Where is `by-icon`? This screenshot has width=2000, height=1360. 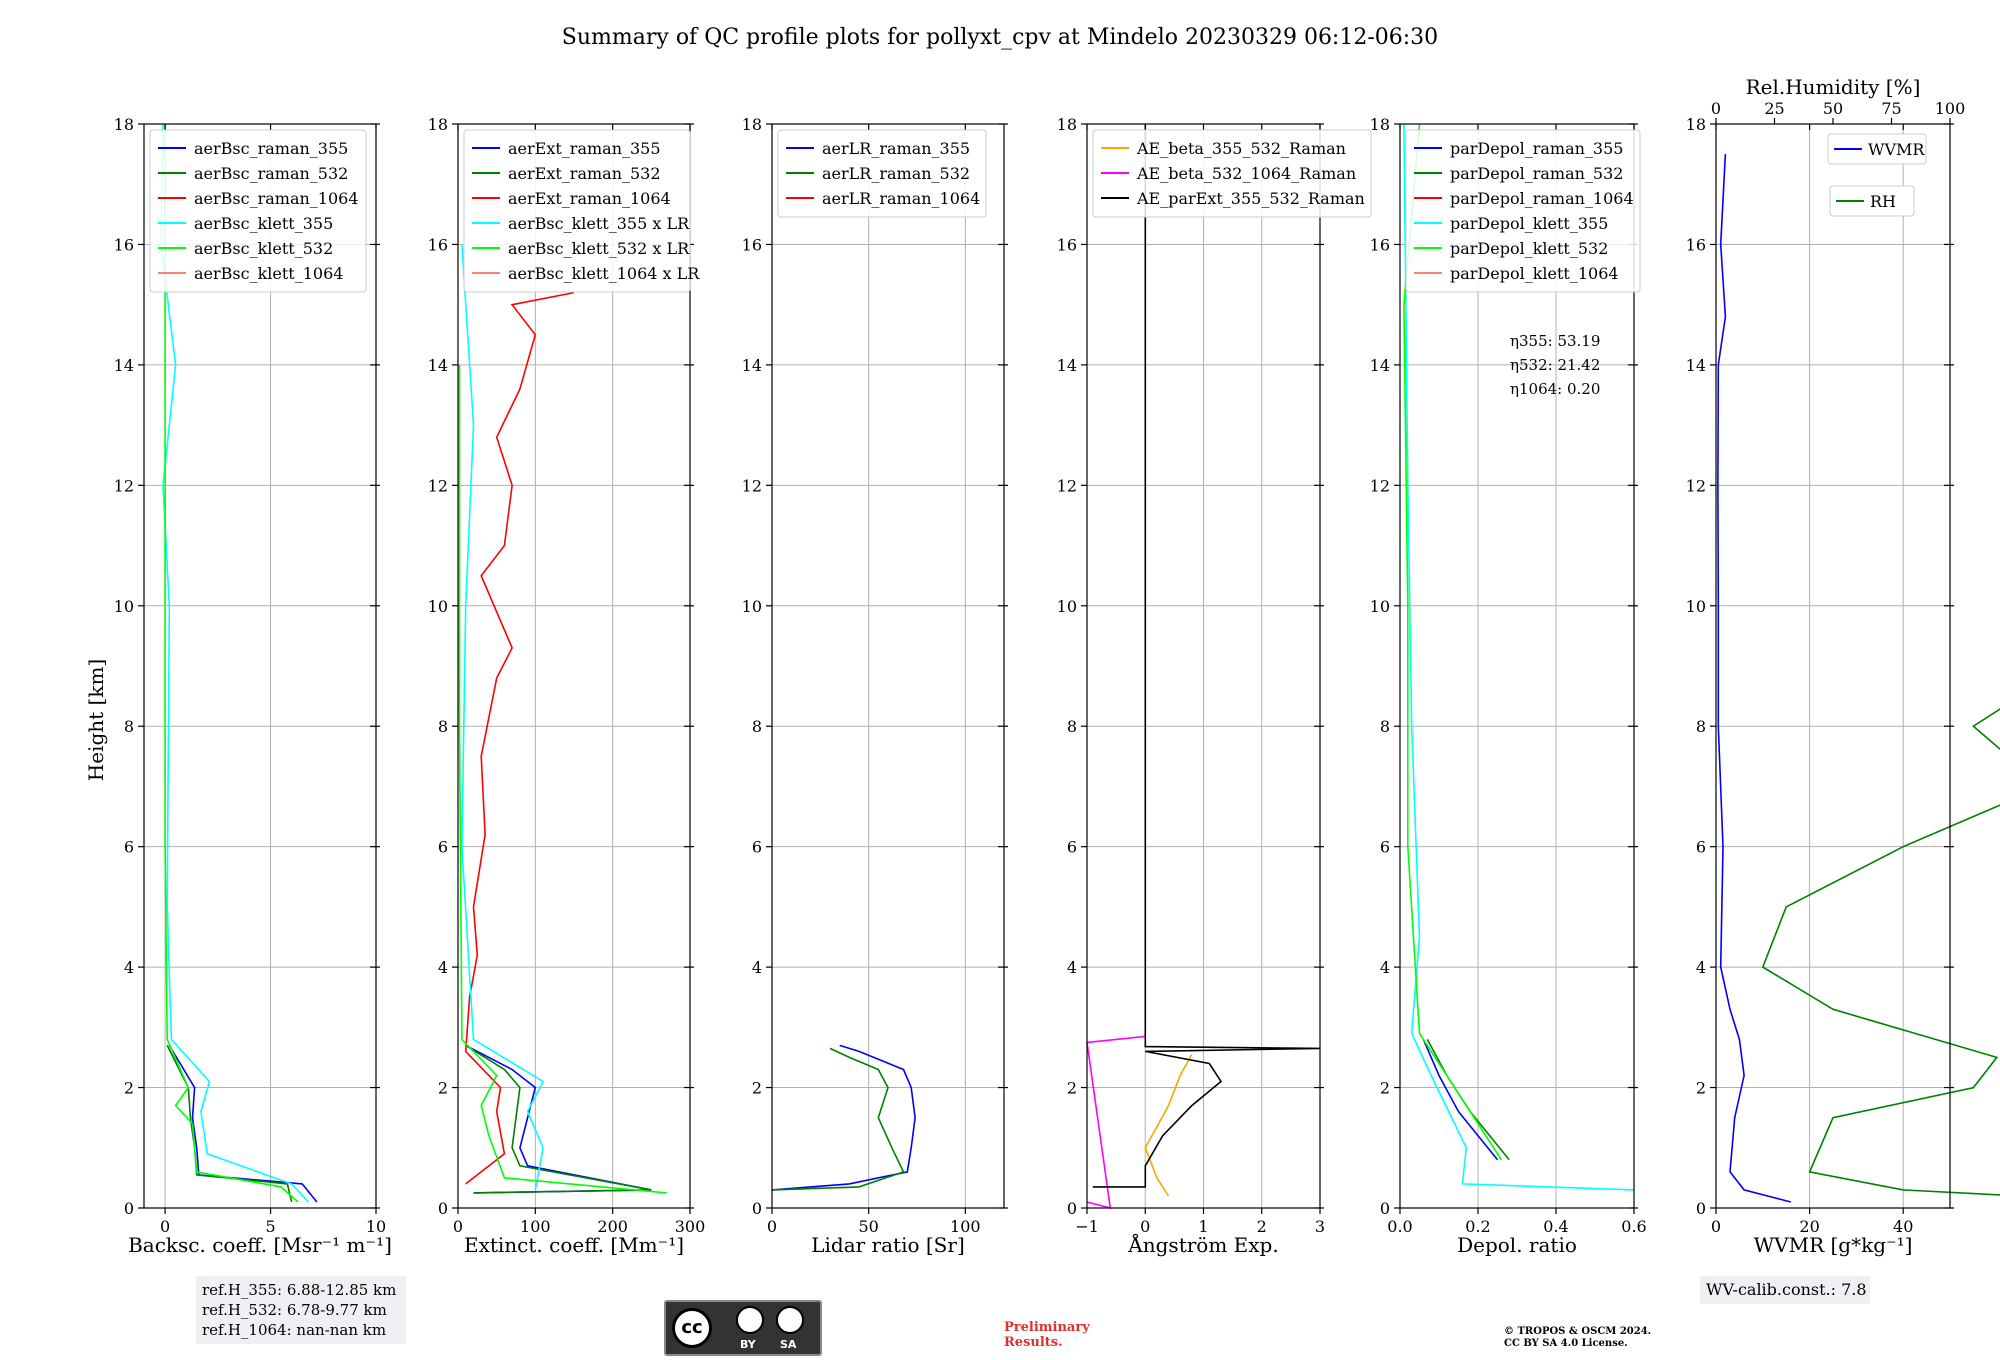 by-icon is located at coordinates (750, 1320).